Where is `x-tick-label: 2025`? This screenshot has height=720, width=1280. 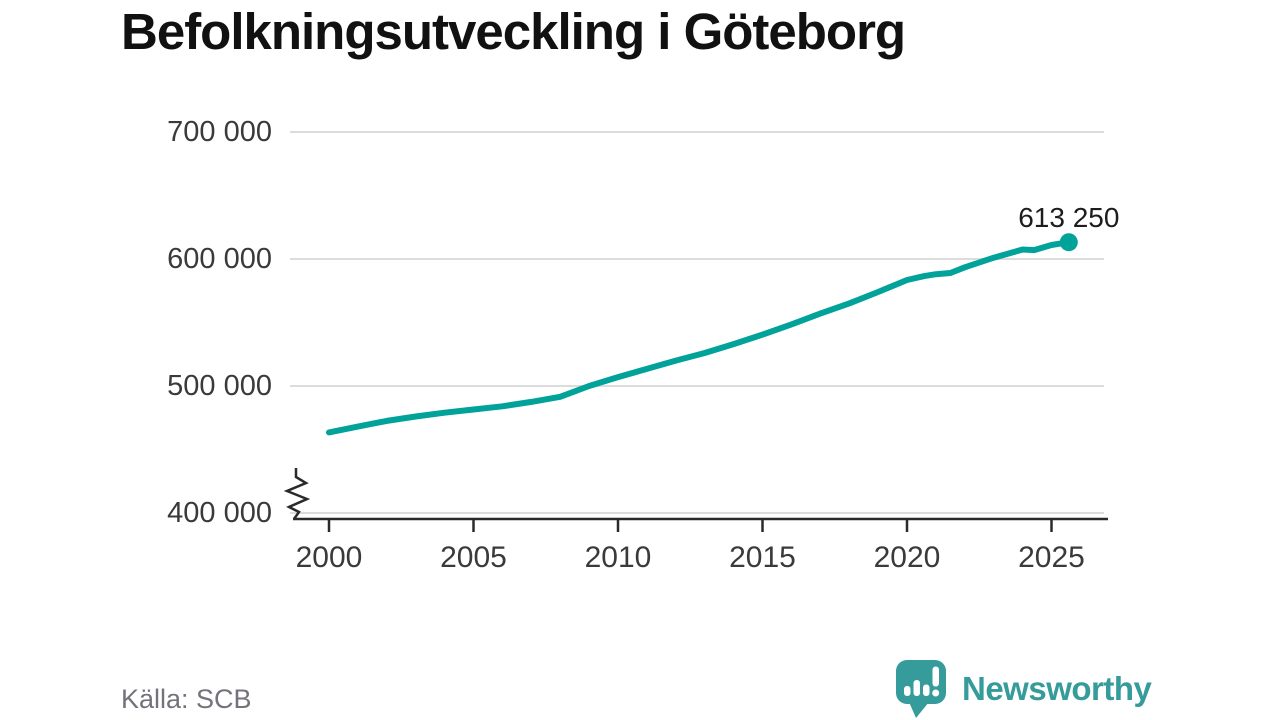
x-tick-label: 2025 is located at coordinates (1051, 557).